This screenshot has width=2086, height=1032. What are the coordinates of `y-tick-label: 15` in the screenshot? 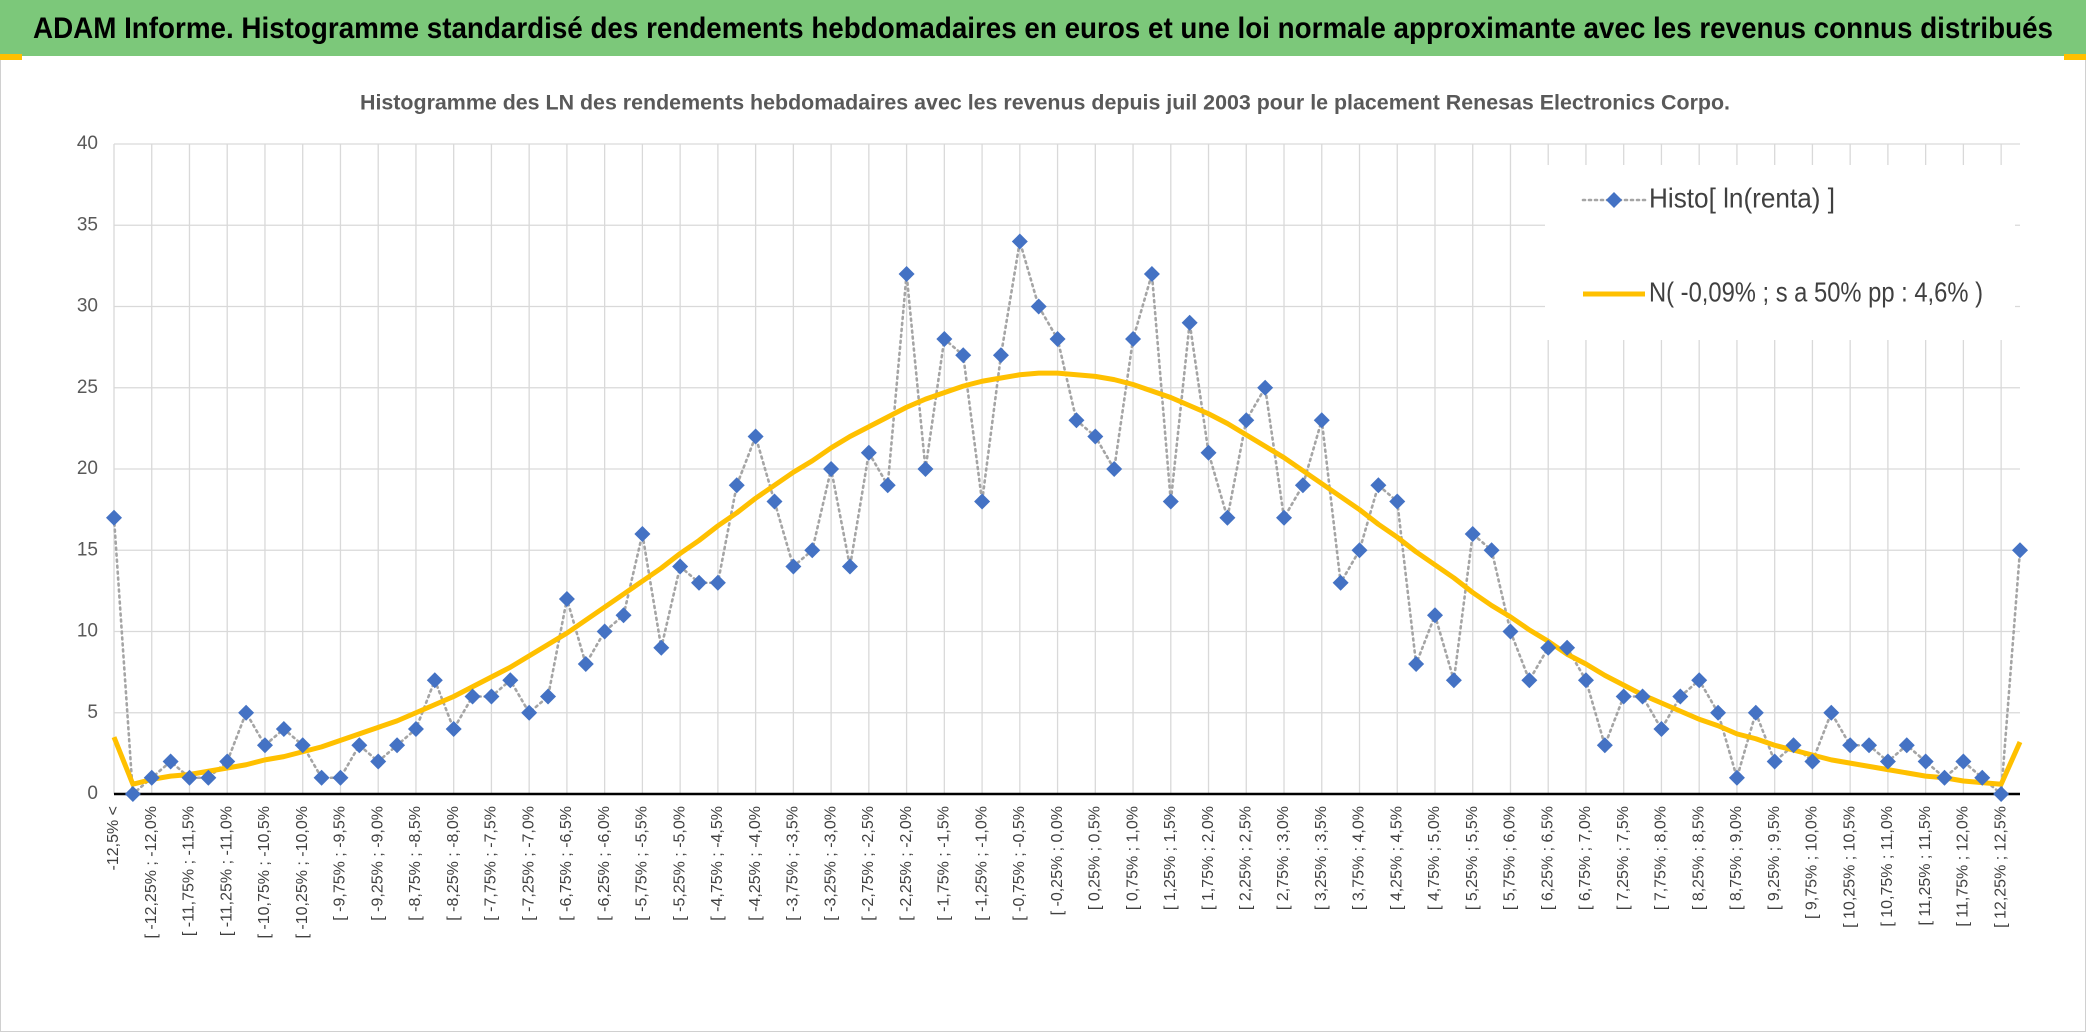 It's located at (87, 549).